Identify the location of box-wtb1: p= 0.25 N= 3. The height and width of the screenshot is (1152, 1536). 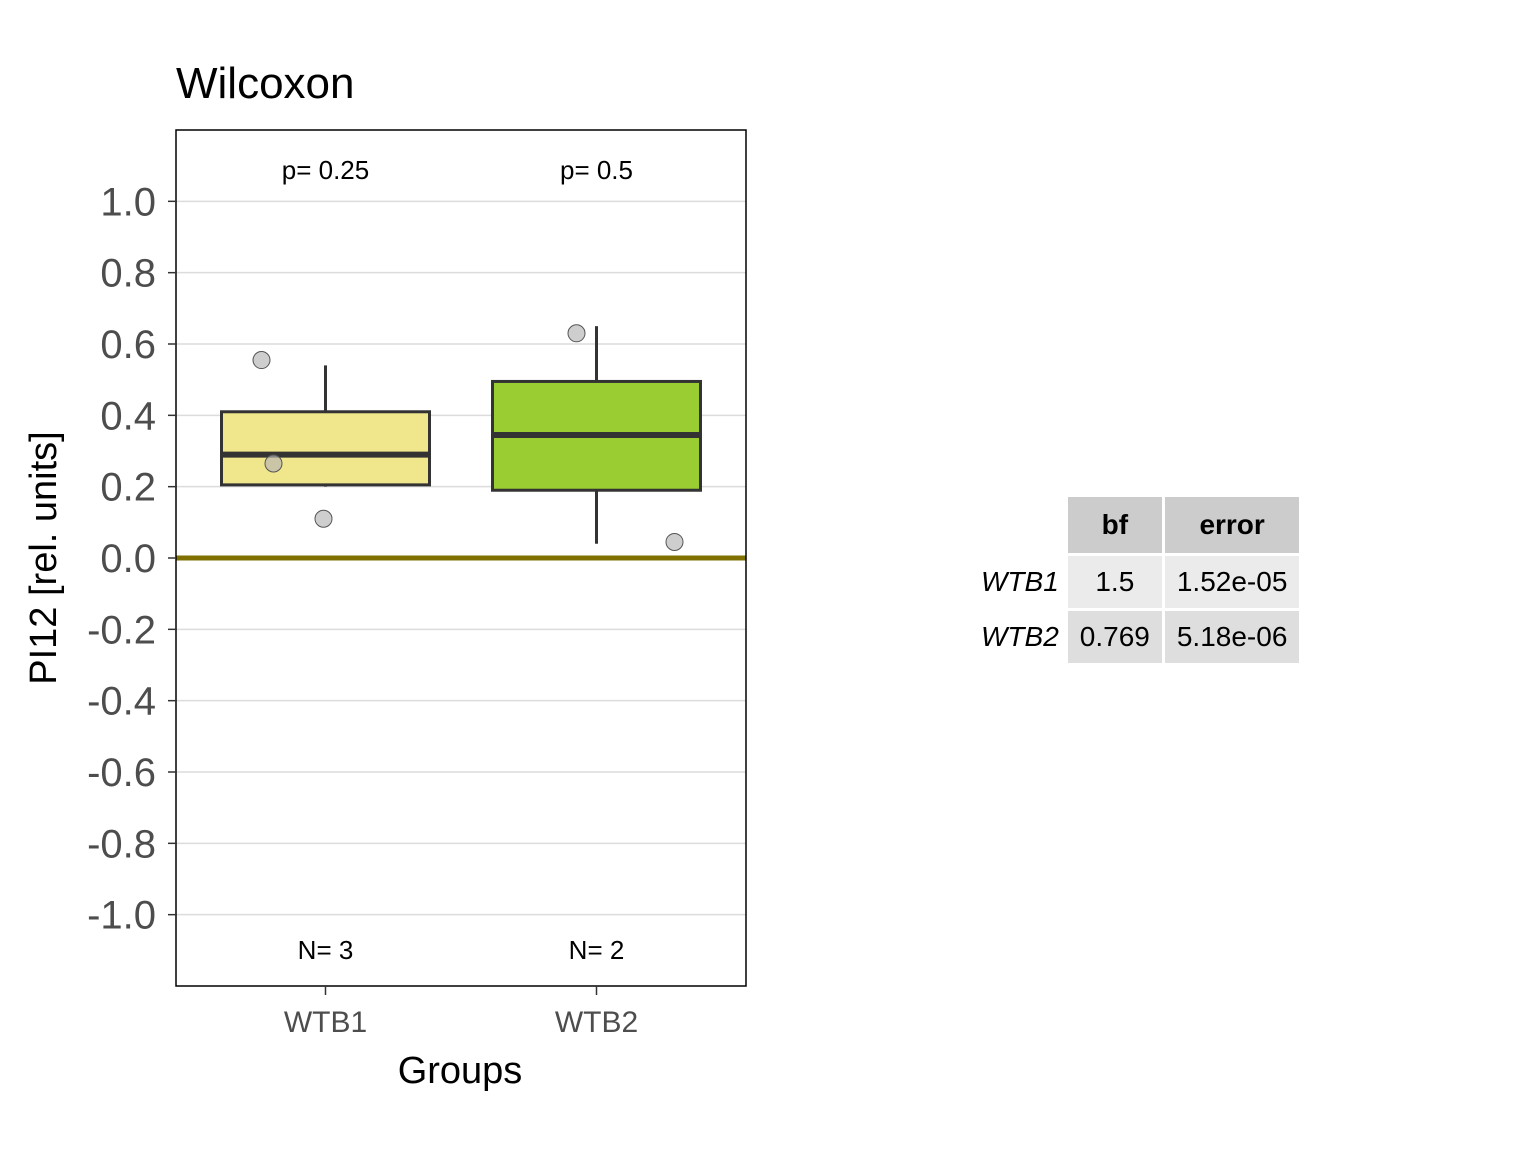
(325, 560).